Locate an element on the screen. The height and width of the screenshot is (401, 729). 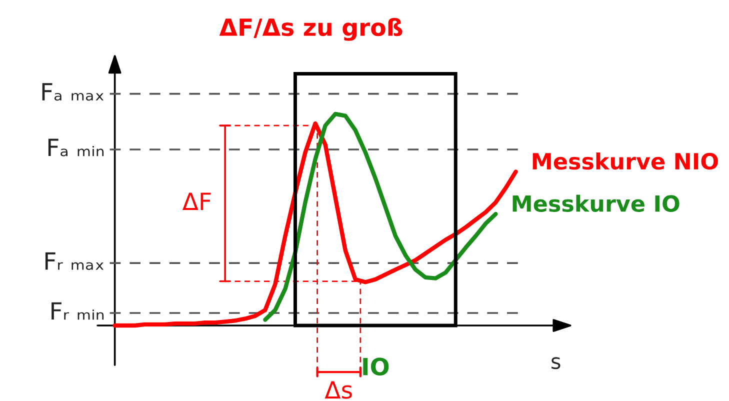
text: Δs is located at coordinates (338, 390).